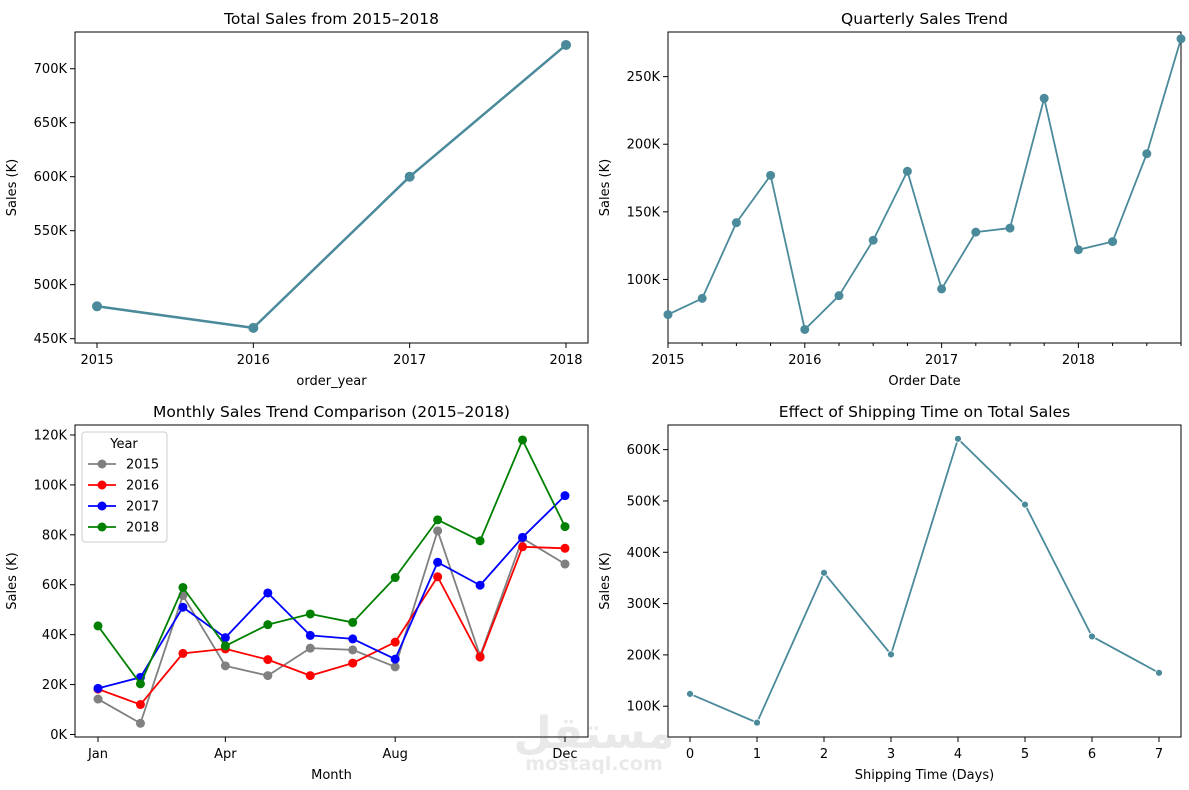 The image size is (1189, 790). I want to click on series-2017-line, so click(331, 592).